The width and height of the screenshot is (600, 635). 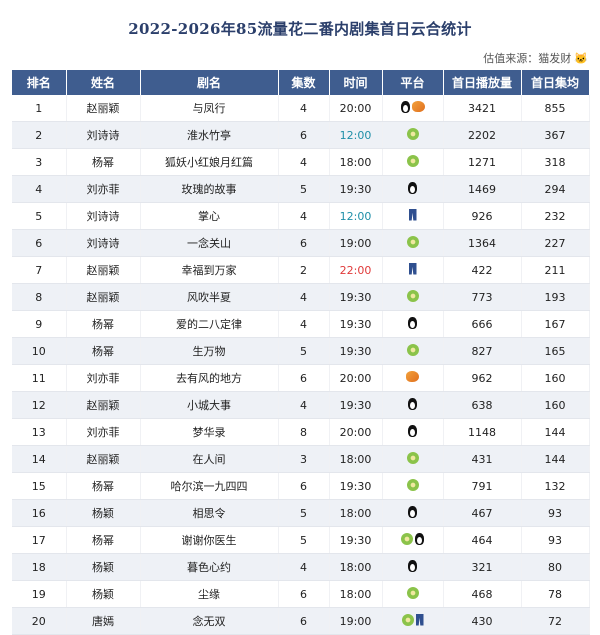 I want to click on cell-first-day-views: 666, so click(x=482, y=324).